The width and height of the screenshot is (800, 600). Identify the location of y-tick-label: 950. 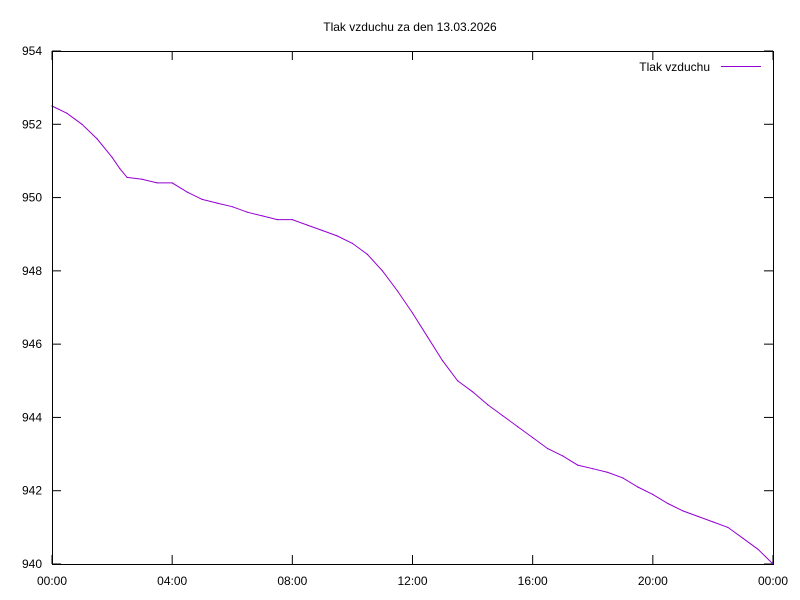
(32, 198).